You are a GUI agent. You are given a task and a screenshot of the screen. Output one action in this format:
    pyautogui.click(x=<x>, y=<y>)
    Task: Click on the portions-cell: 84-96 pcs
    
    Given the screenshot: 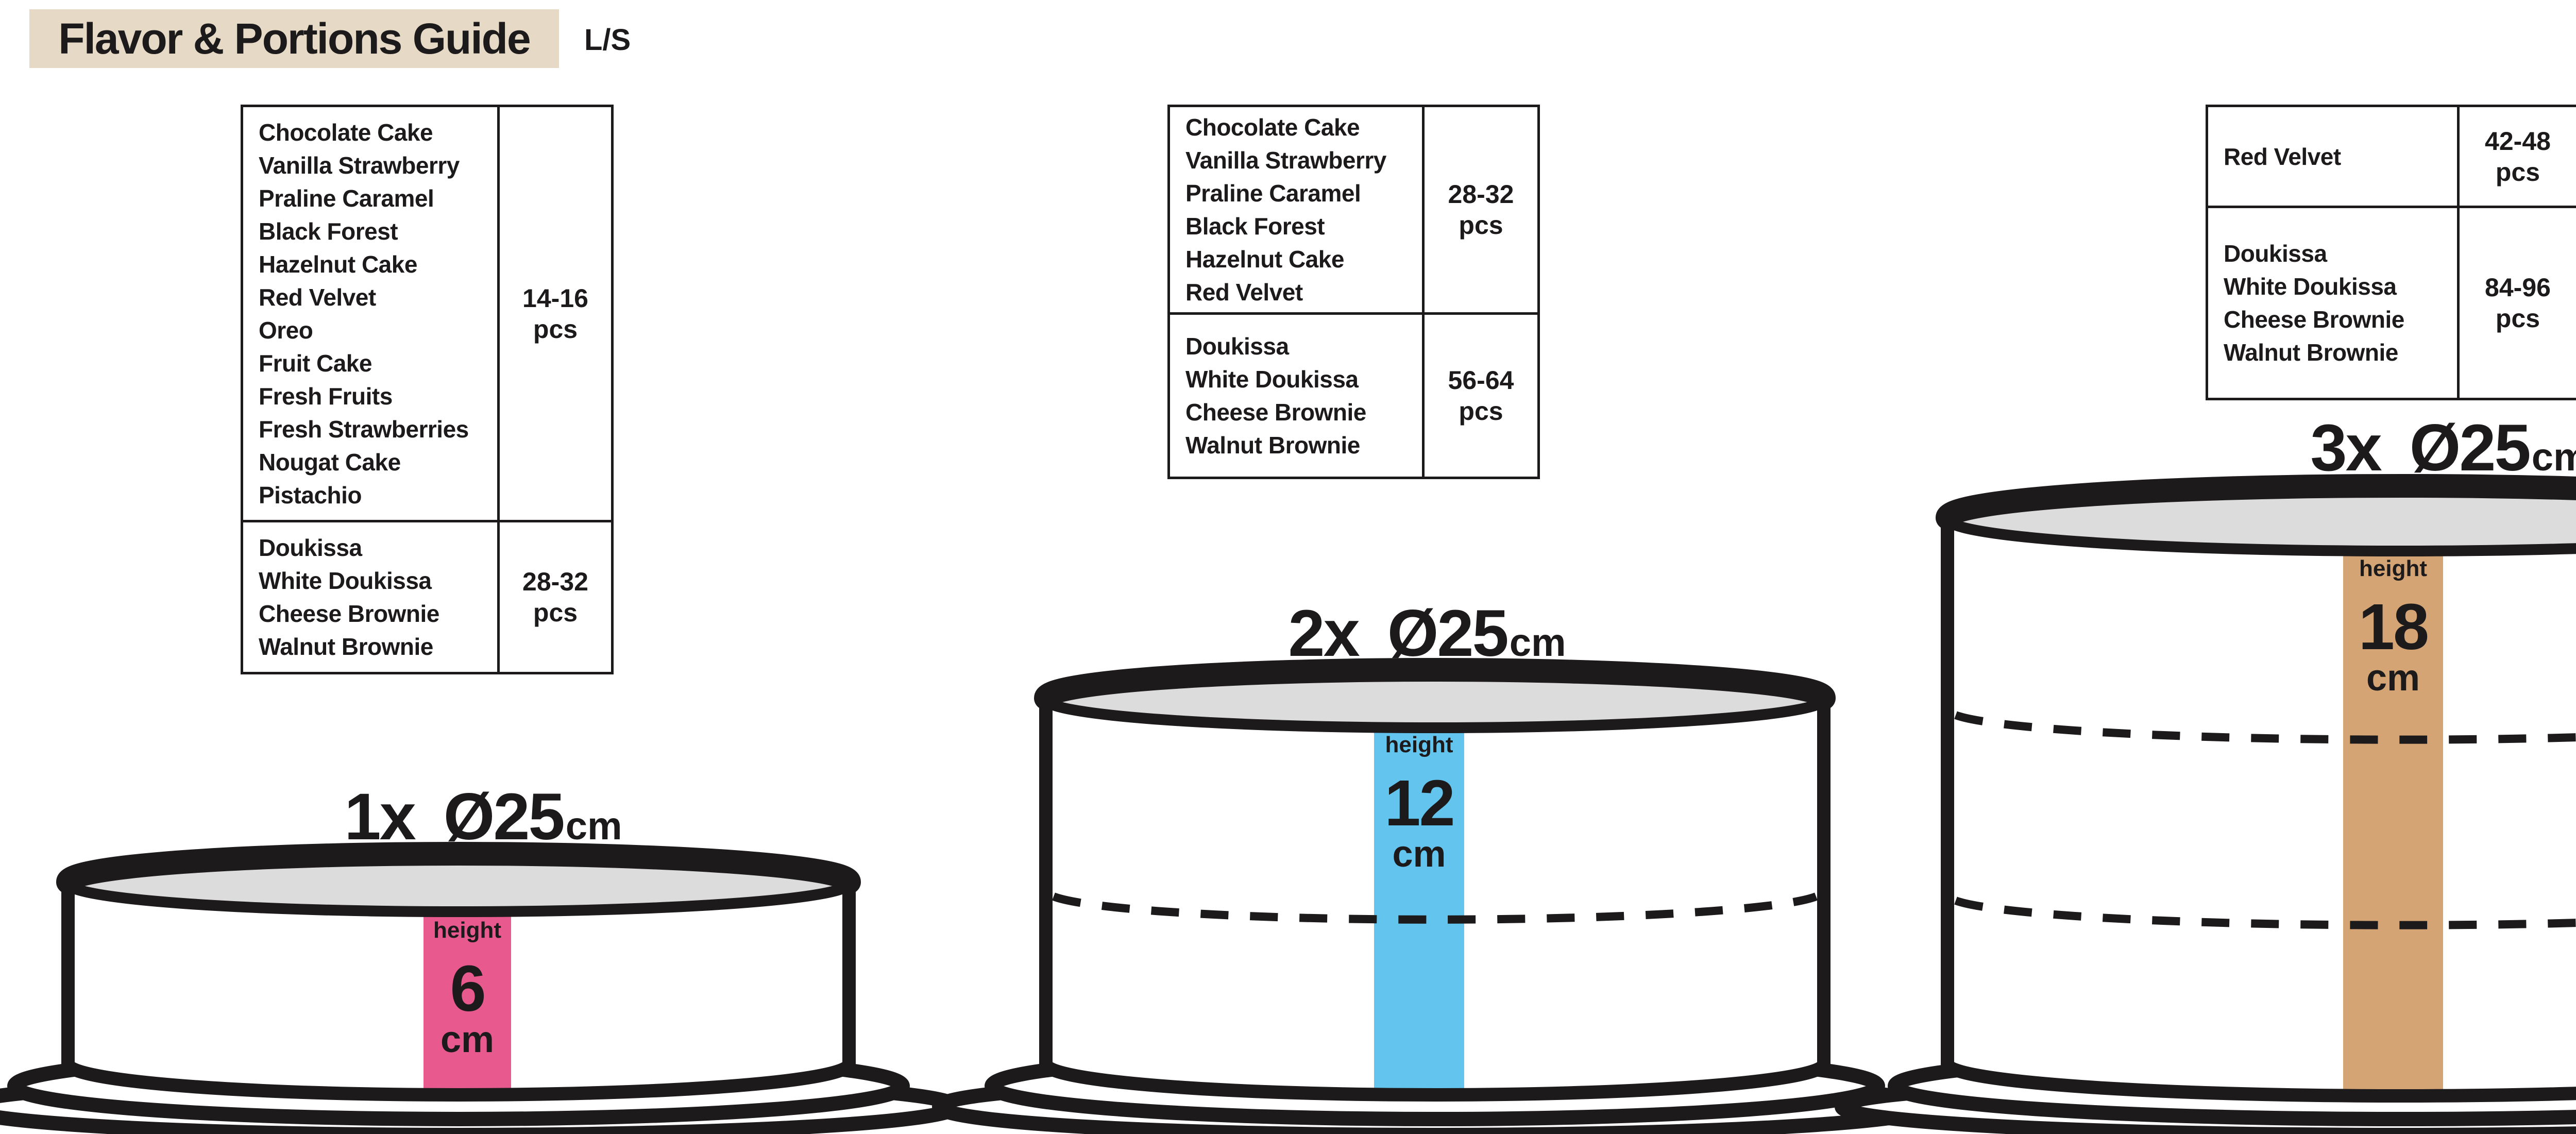 What is the action you would take?
    pyautogui.click(x=2518, y=303)
    